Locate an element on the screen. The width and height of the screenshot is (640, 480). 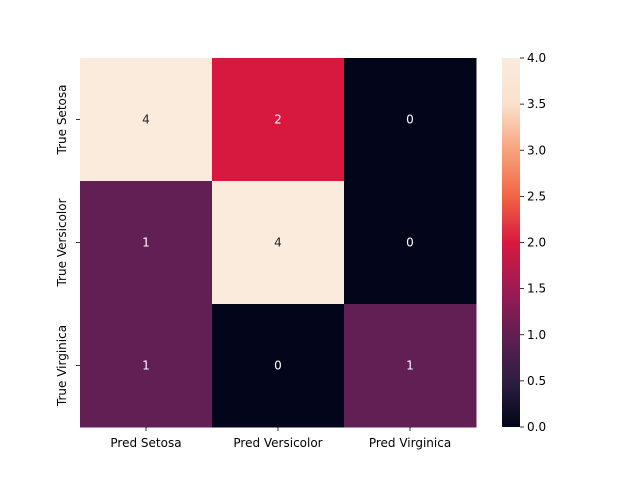
colorbar-tick-label: 1.0 is located at coordinates (536, 335).